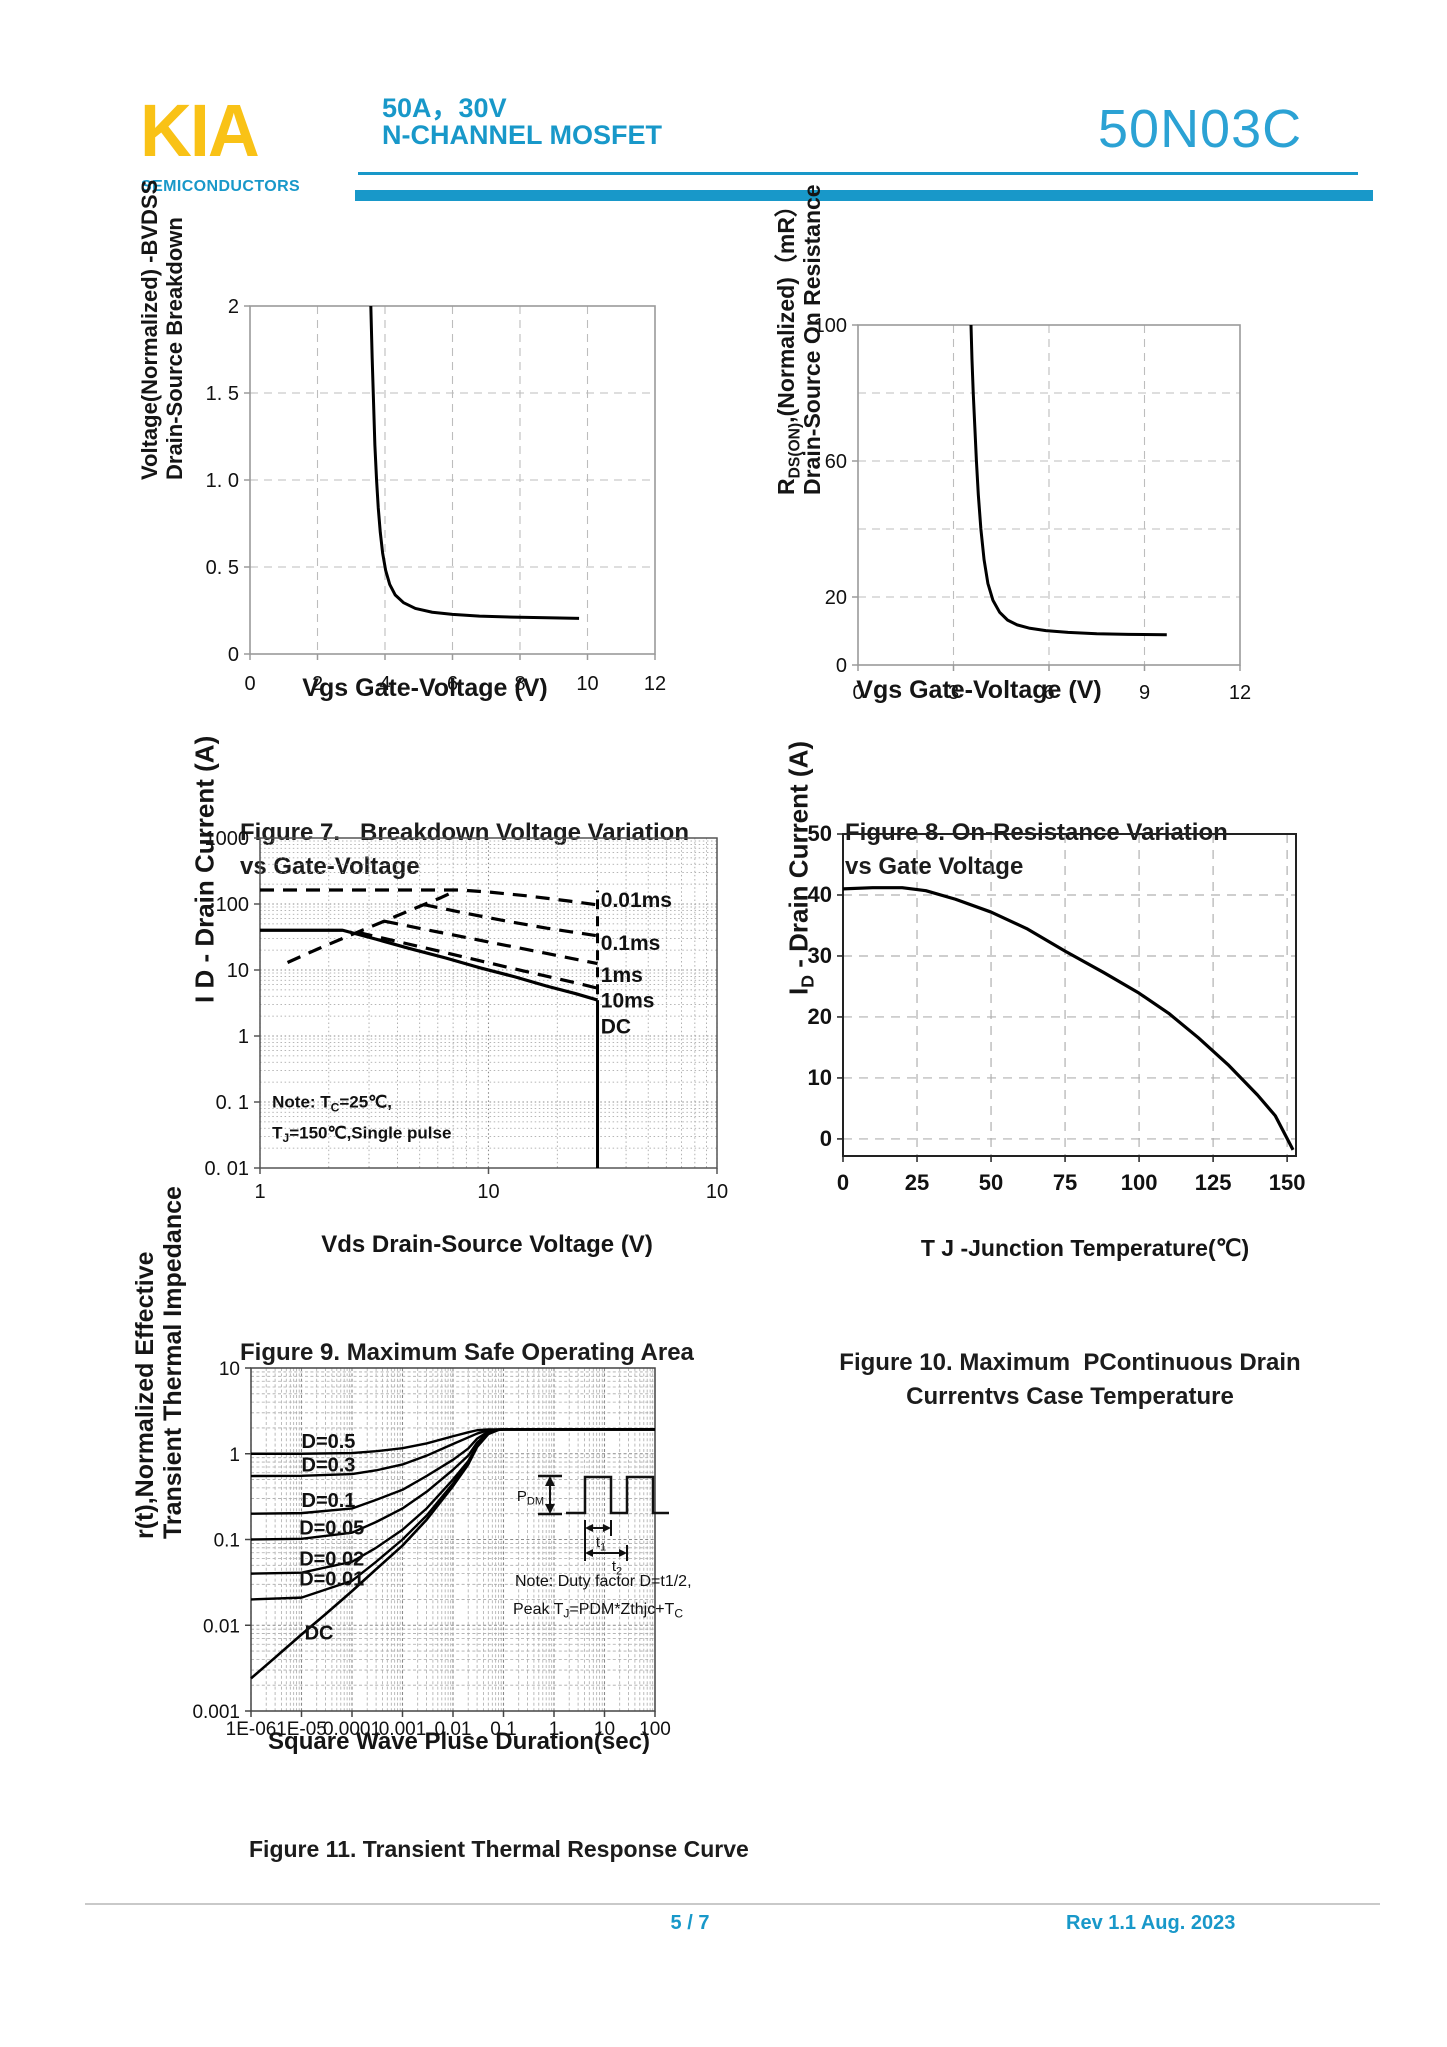 The height and width of the screenshot is (2047, 1447). I want to click on svg-text: t2, so click(617, 1567).